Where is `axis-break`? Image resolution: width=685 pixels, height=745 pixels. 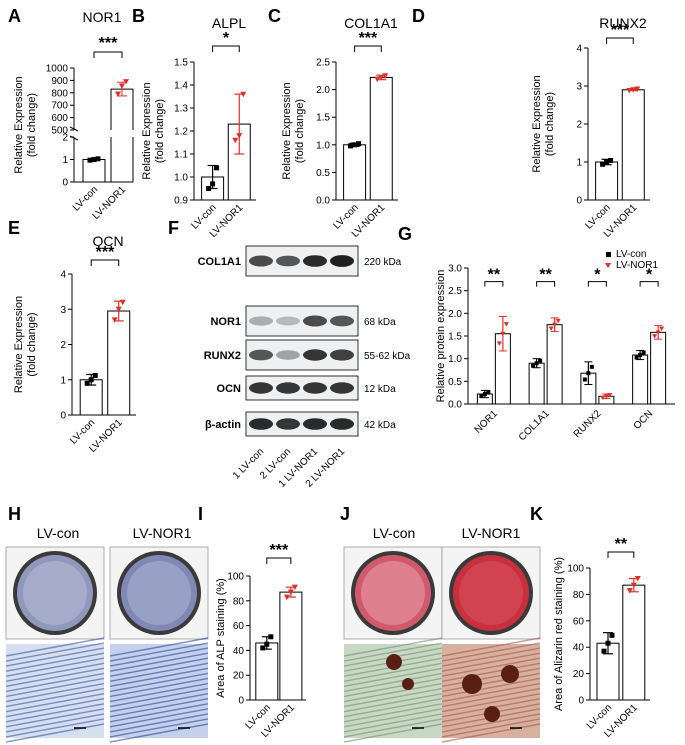 axis-break is located at coordinates (74, 129).